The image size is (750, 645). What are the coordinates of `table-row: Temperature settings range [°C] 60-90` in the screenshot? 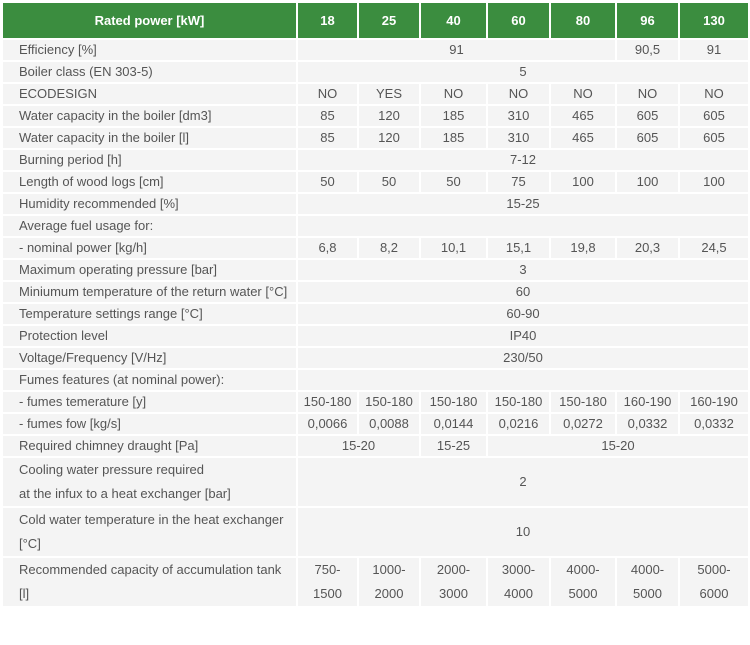 It's located at (375, 314).